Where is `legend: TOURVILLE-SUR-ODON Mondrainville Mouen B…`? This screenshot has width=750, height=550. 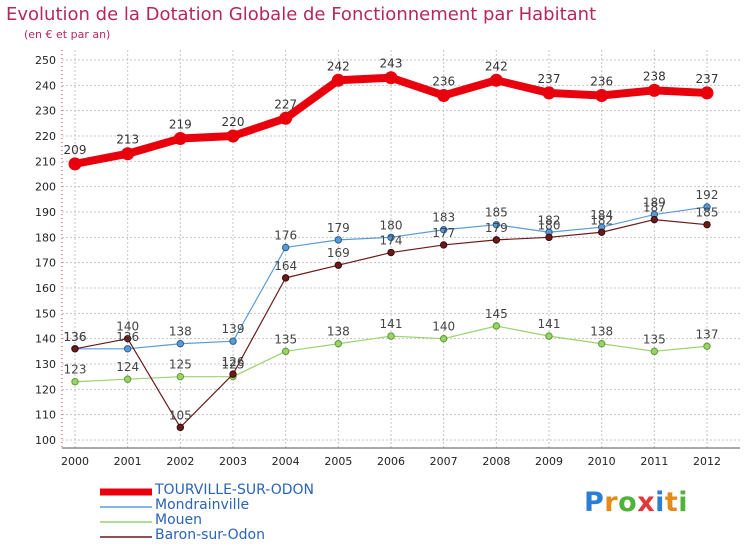
legend: TOURVILLE-SUR-ODON Mondrainville Mouen B… is located at coordinates (250, 513).